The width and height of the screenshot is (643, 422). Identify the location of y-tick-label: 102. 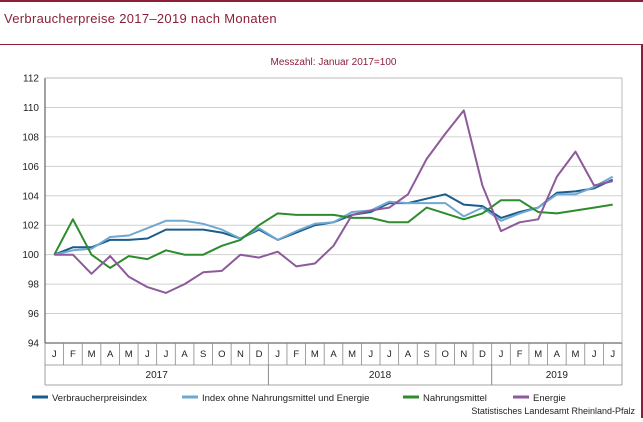
(30, 226).